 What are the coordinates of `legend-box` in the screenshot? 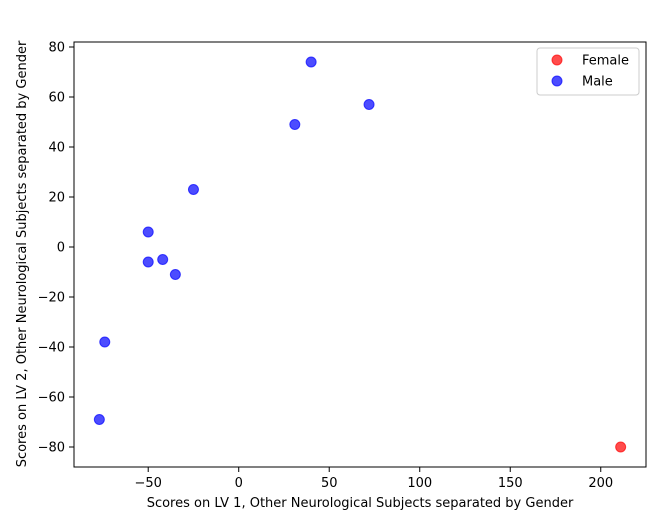 It's located at (588, 71).